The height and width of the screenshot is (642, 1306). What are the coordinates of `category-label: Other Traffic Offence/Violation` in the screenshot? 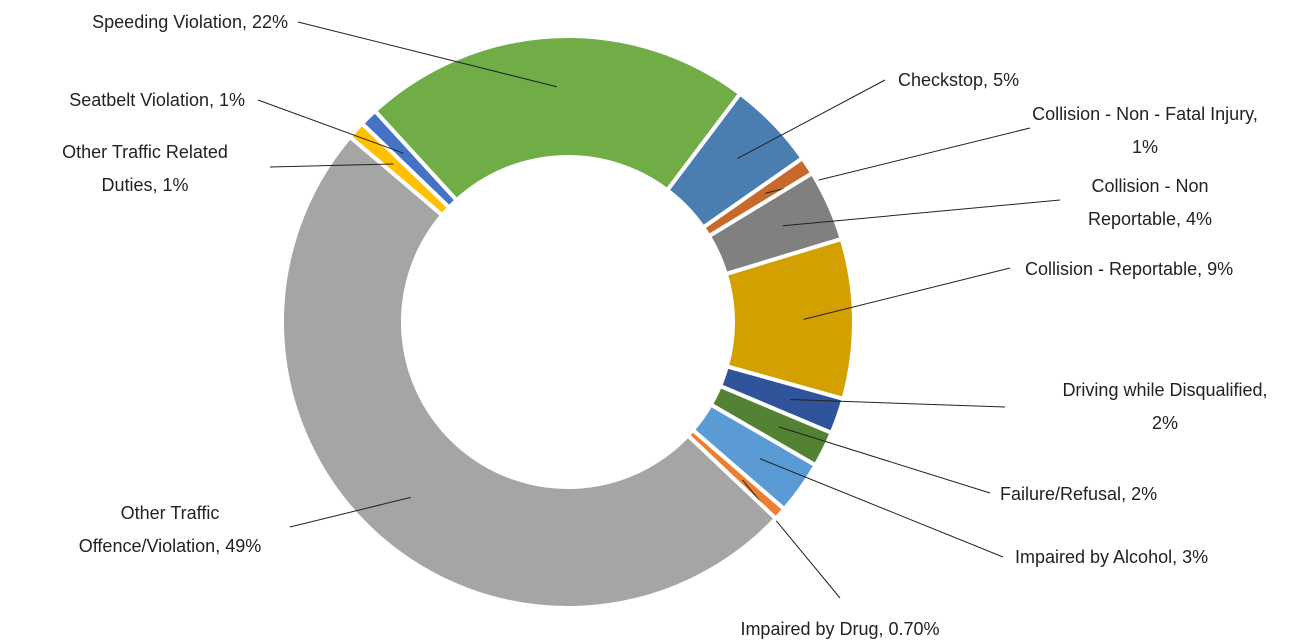 It's located at (149, 529).